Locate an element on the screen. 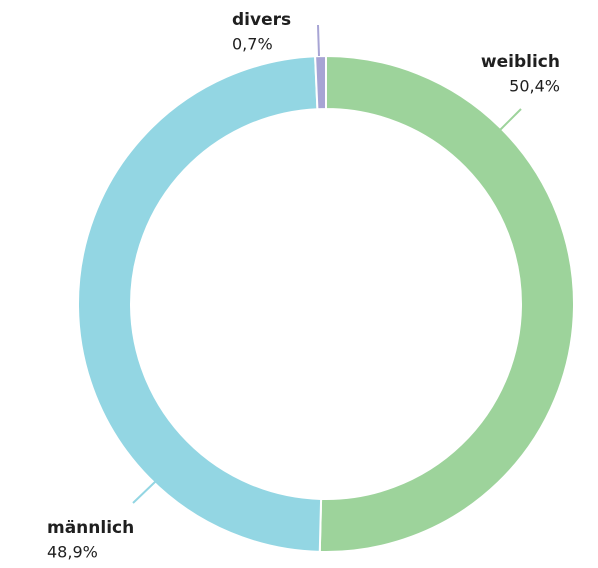 The width and height of the screenshot is (598, 568). donut-slice is located at coordinates (320, 82).